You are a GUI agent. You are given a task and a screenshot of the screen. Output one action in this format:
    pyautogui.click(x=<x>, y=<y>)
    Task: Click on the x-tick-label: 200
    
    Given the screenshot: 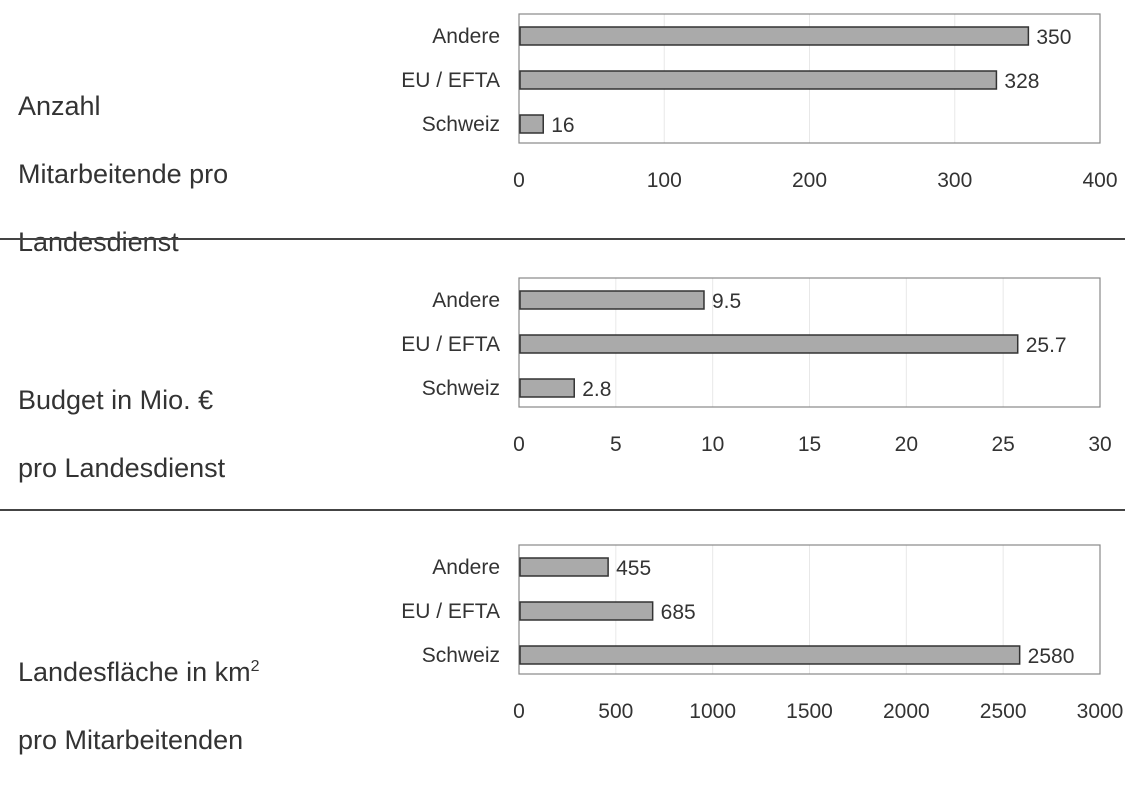 What is the action you would take?
    pyautogui.click(x=809, y=180)
    